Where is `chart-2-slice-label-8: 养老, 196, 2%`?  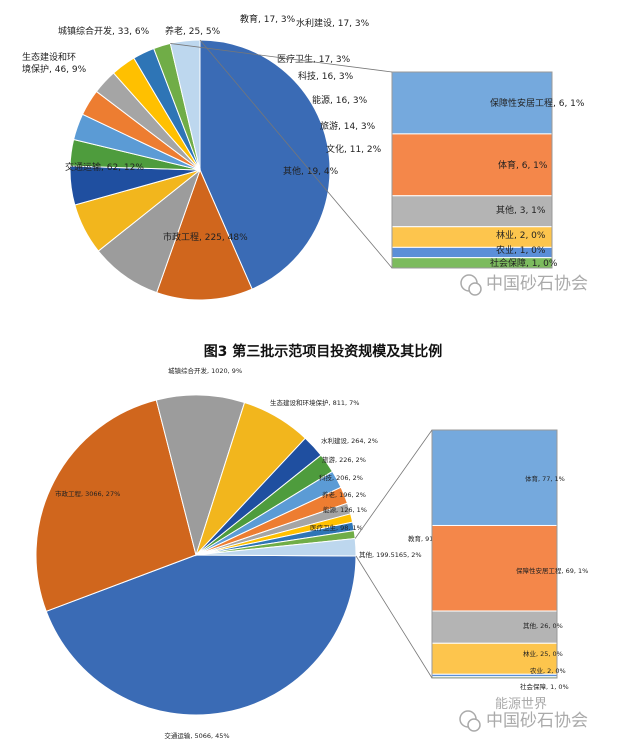
chart-2-slice-label-8: 养老, 196, 2% is located at coordinates (344, 494).